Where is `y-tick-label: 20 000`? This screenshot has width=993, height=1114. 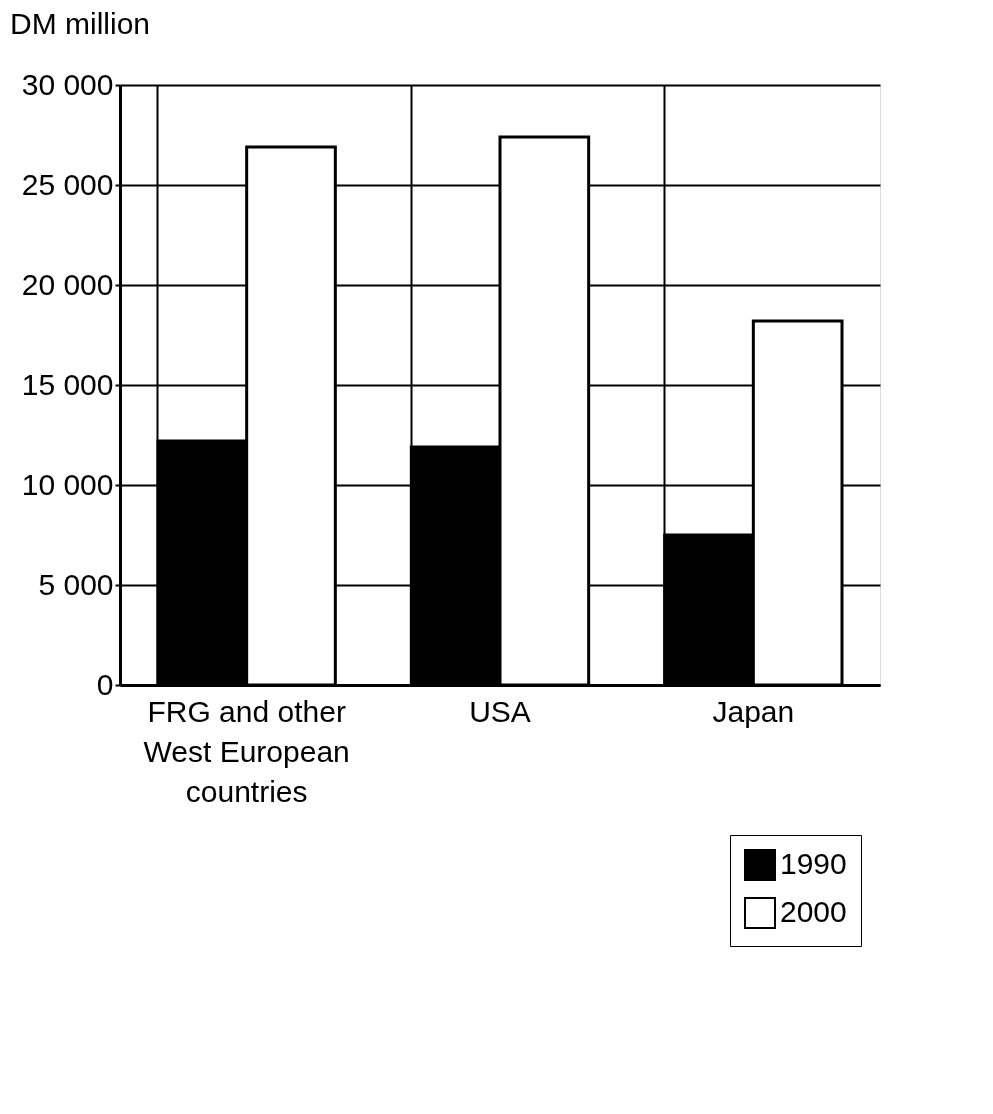
y-tick-label: 20 000 is located at coordinates (67, 284).